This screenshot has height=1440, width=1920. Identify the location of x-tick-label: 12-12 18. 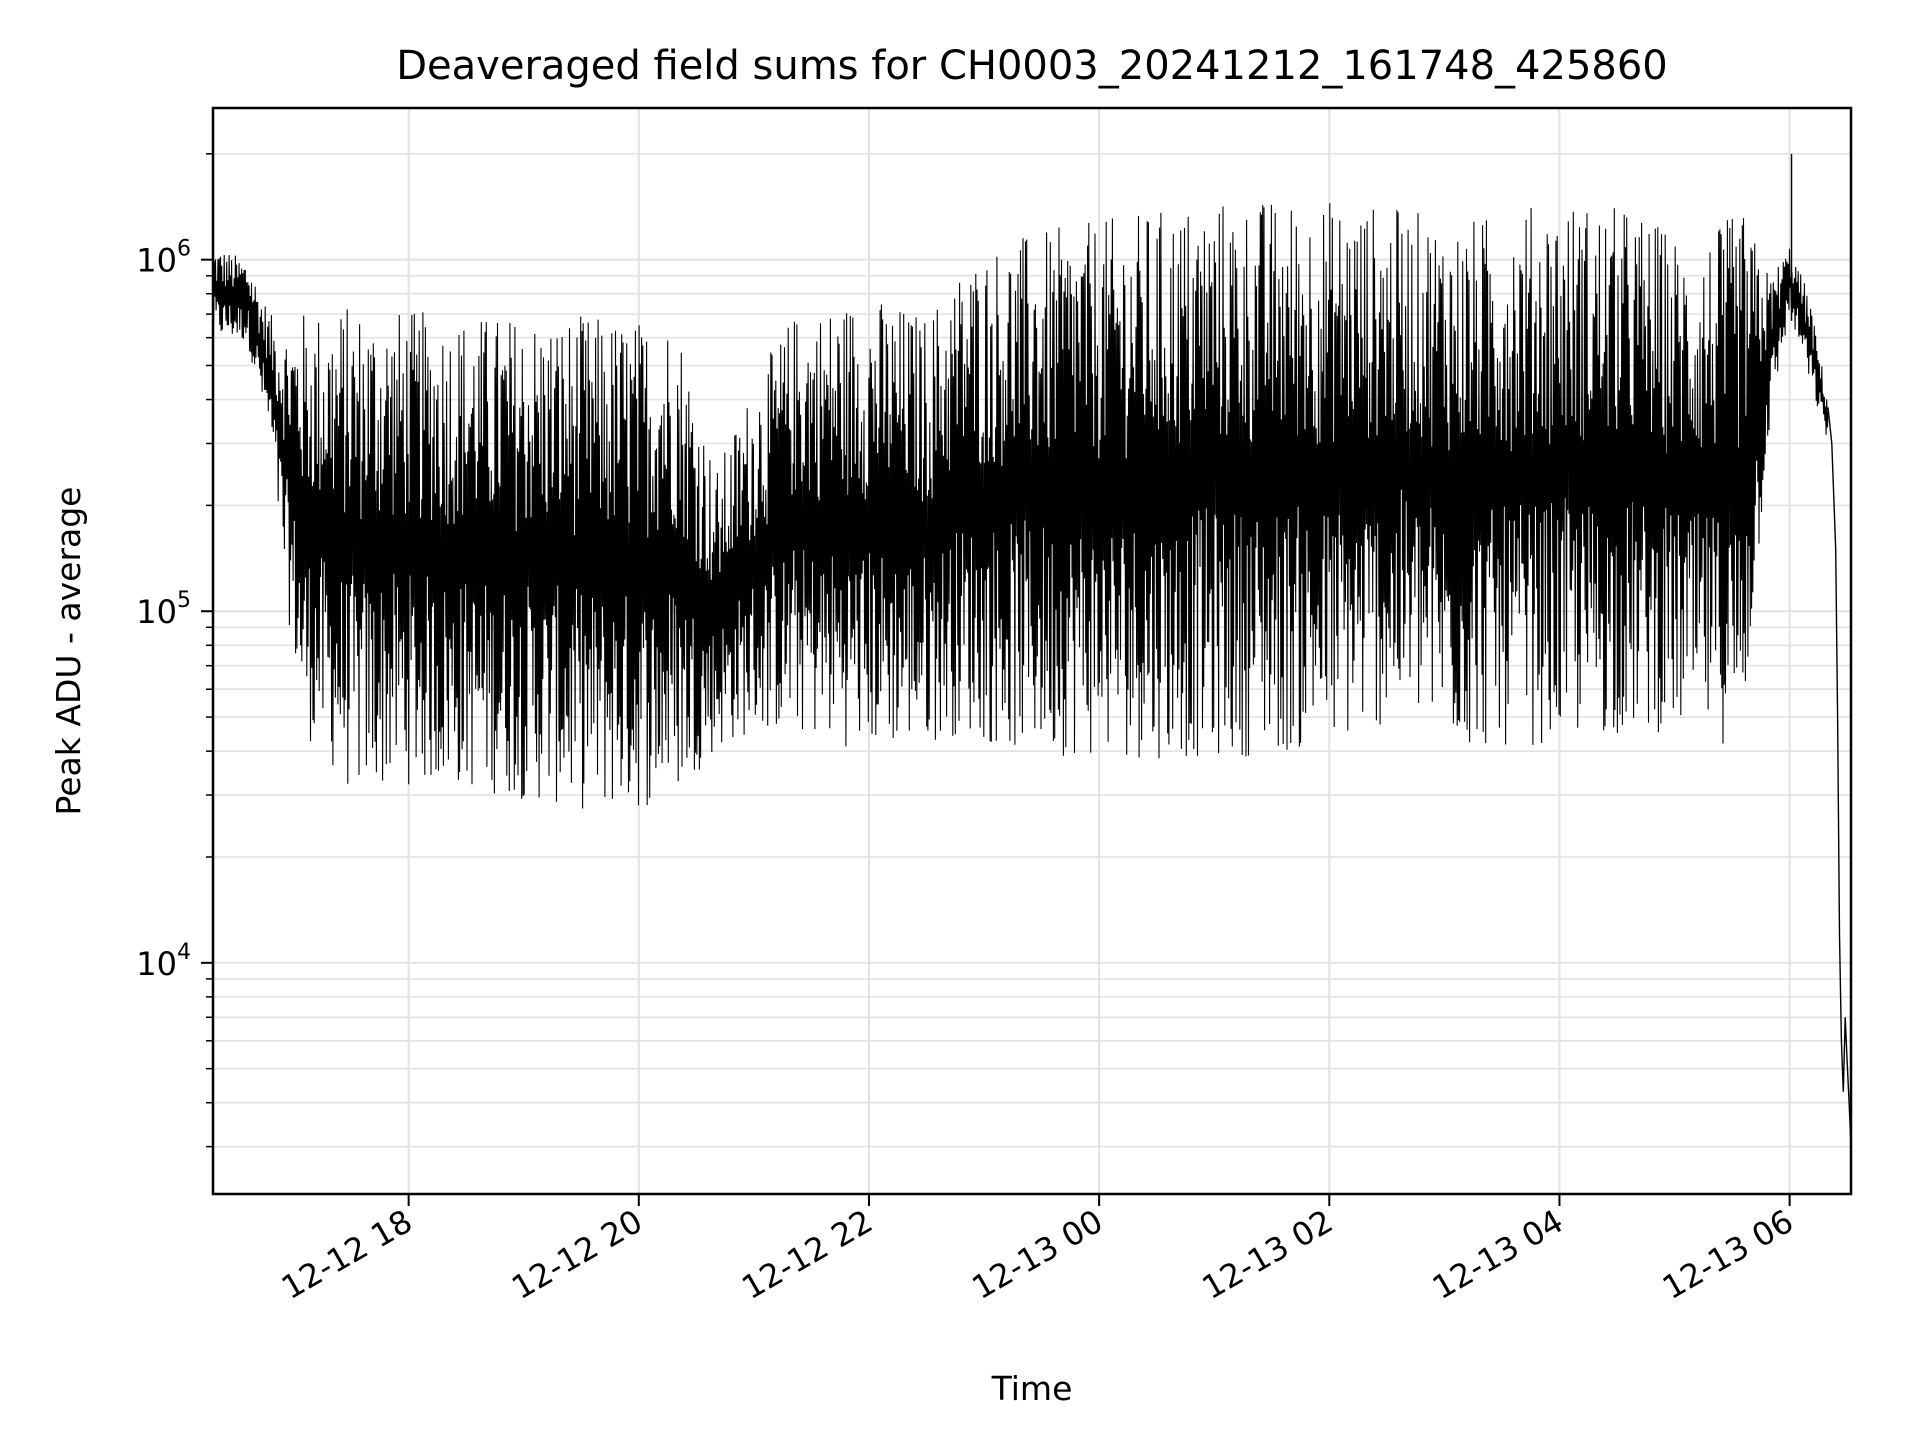
(347, 1254).